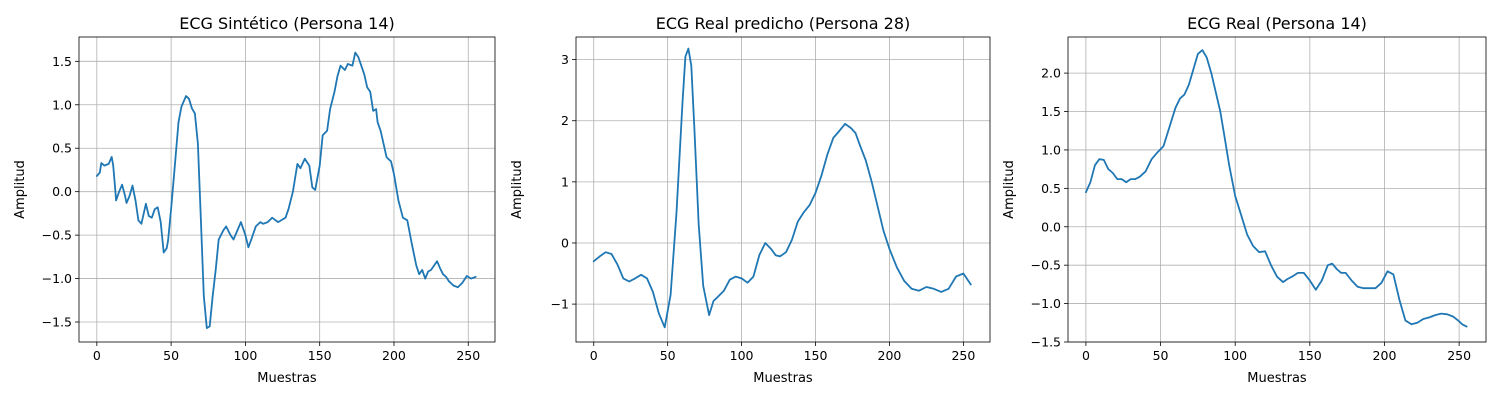  I want to click on y-tick-label: 1, so click(565, 181).